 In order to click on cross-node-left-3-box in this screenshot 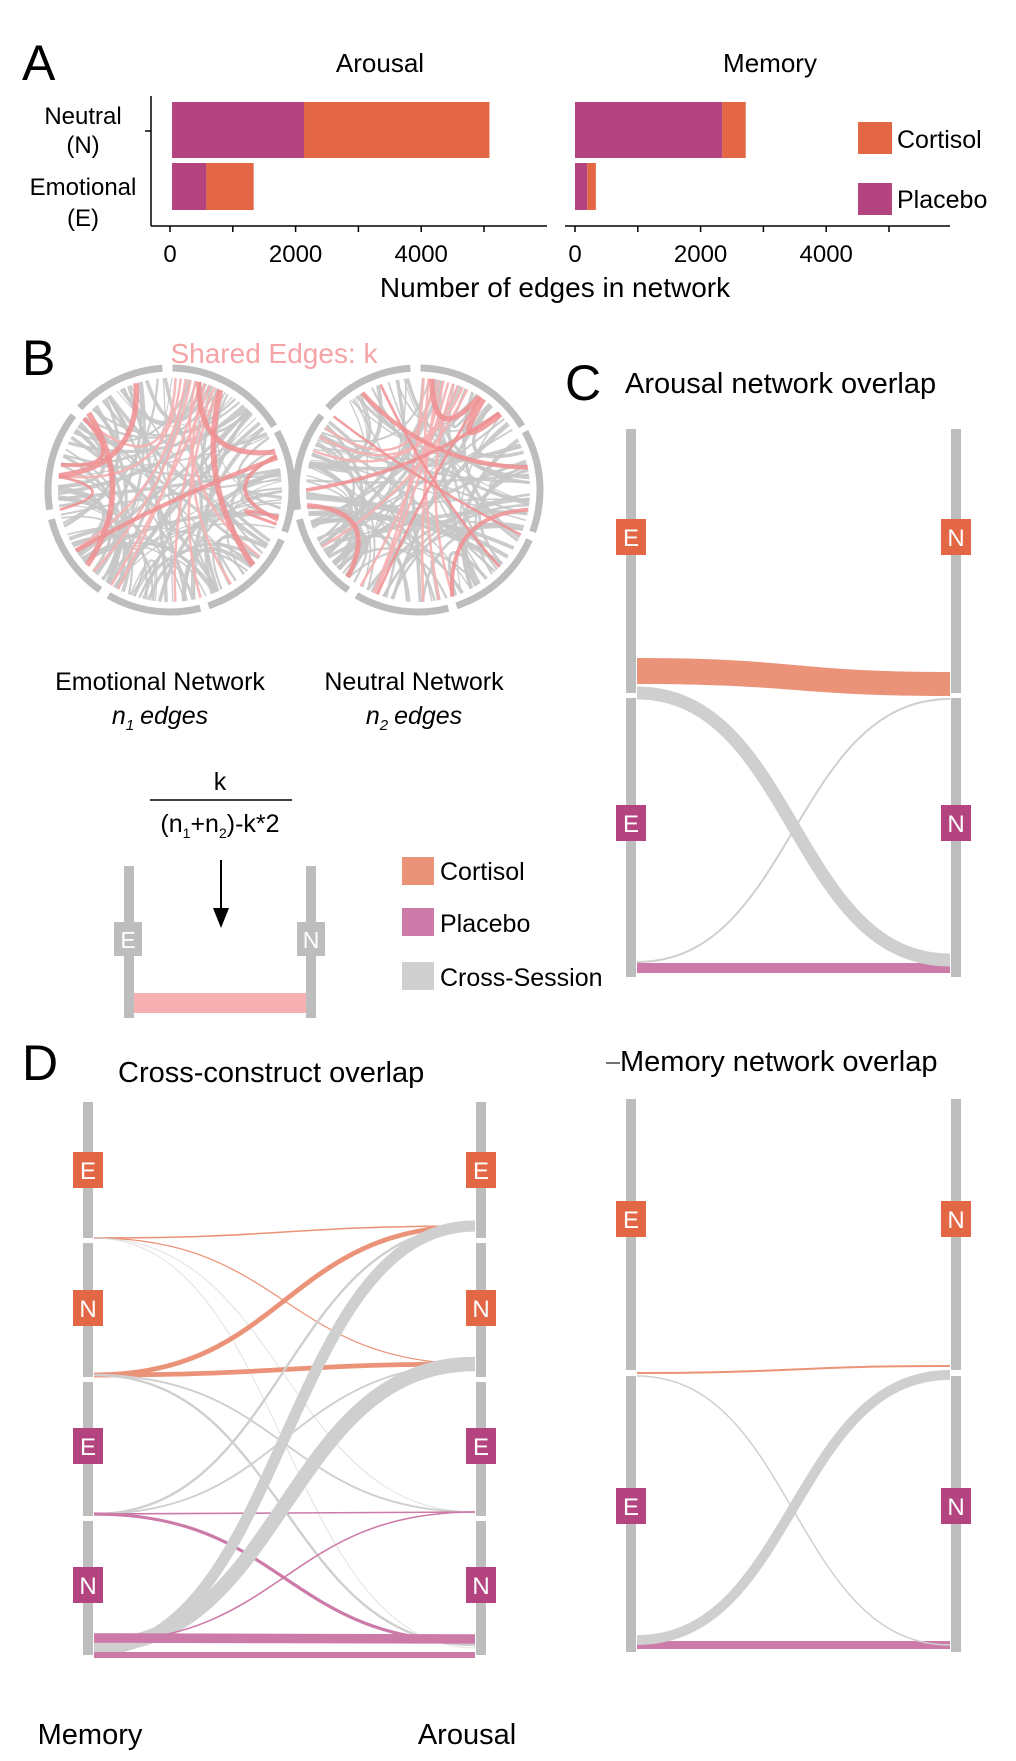, I will do `click(88, 1585)`.